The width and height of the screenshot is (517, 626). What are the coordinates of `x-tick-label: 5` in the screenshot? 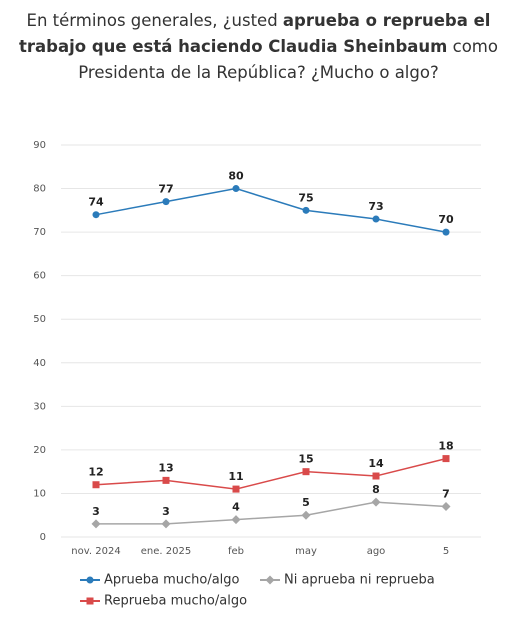 It's located at (446, 551).